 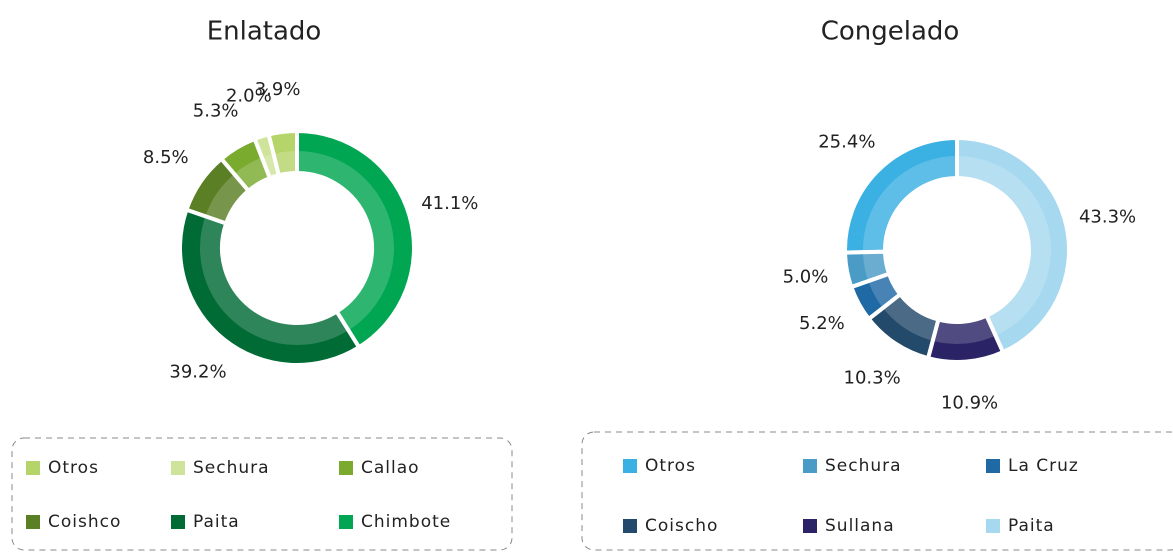 What do you see at coordinates (249, 95) in the screenshot?
I see `value-label: 2.0%` at bounding box center [249, 95].